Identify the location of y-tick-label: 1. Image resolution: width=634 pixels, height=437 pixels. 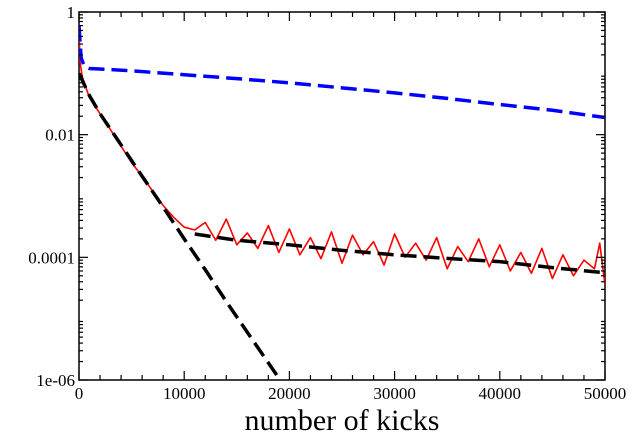
(71, 12).